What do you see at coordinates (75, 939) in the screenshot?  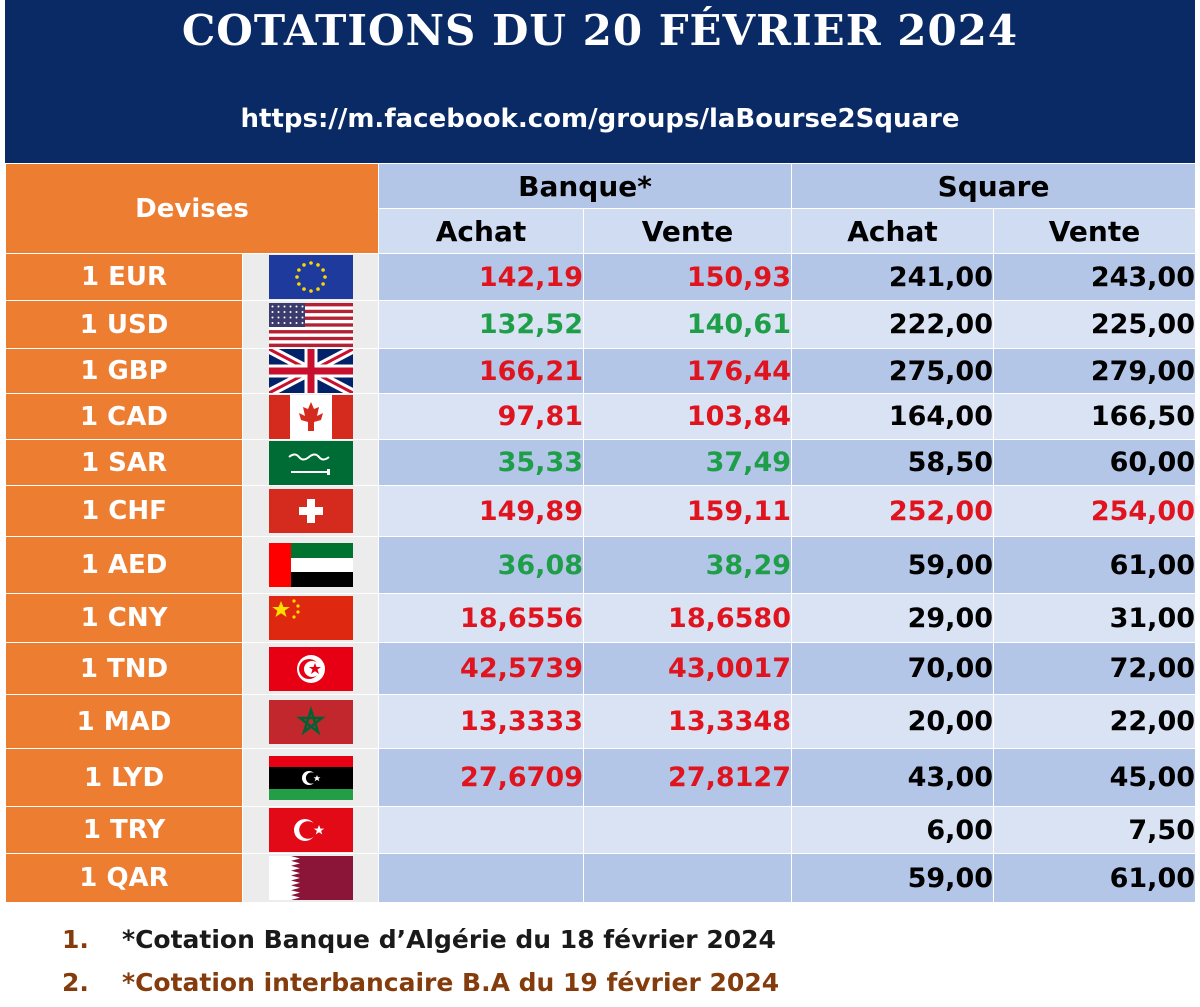 I see `footnote-number: 1.` at bounding box center [75, 939].